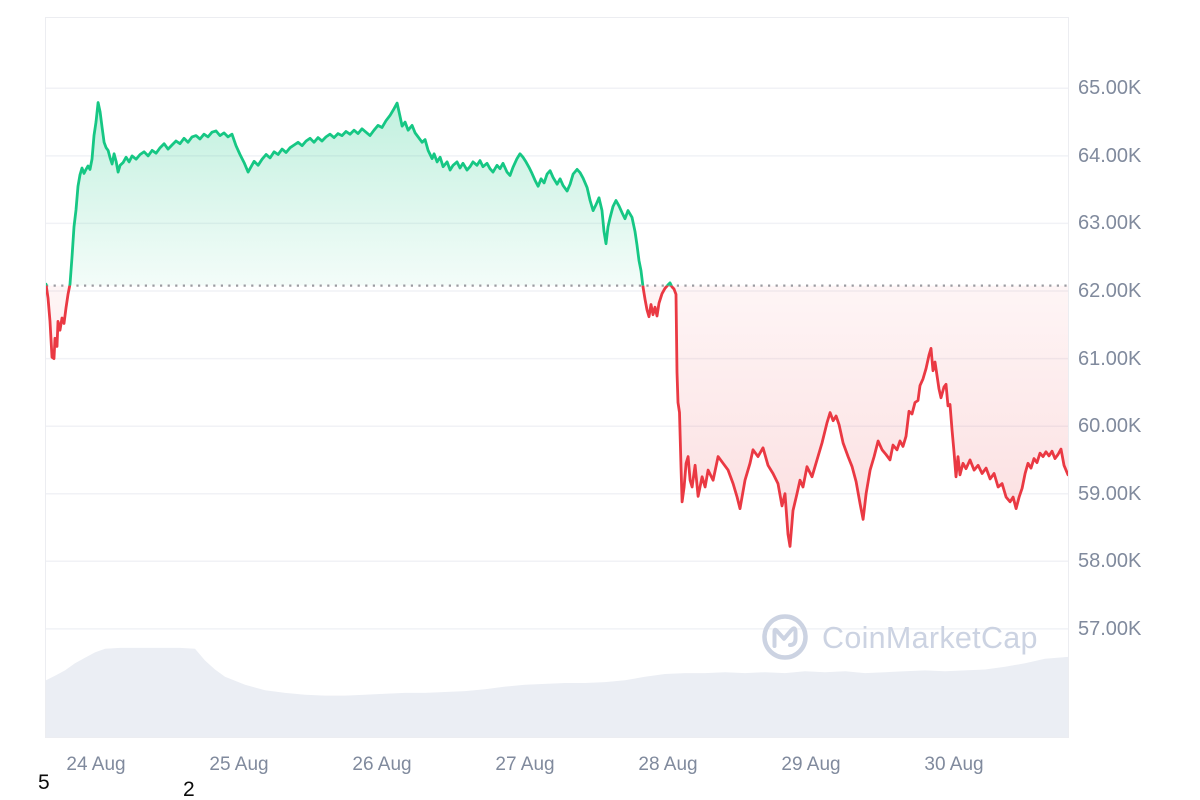 Image resolution: width=1200 pixels, height=800 pixels. I want to click on y-axis-label: 57.00K, so click(1110, 629).